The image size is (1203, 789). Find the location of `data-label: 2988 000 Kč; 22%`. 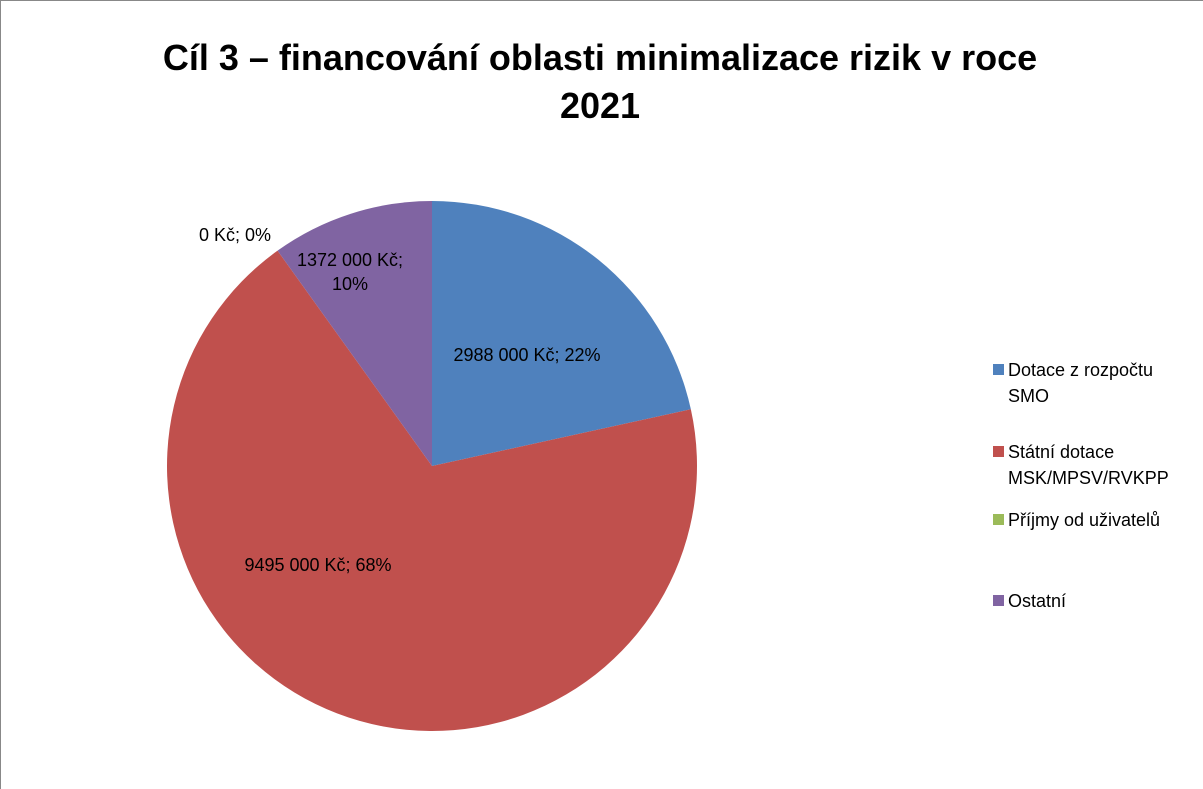

data-label: 2988 000 Kč; 22% is located at coordinates (527, 355).